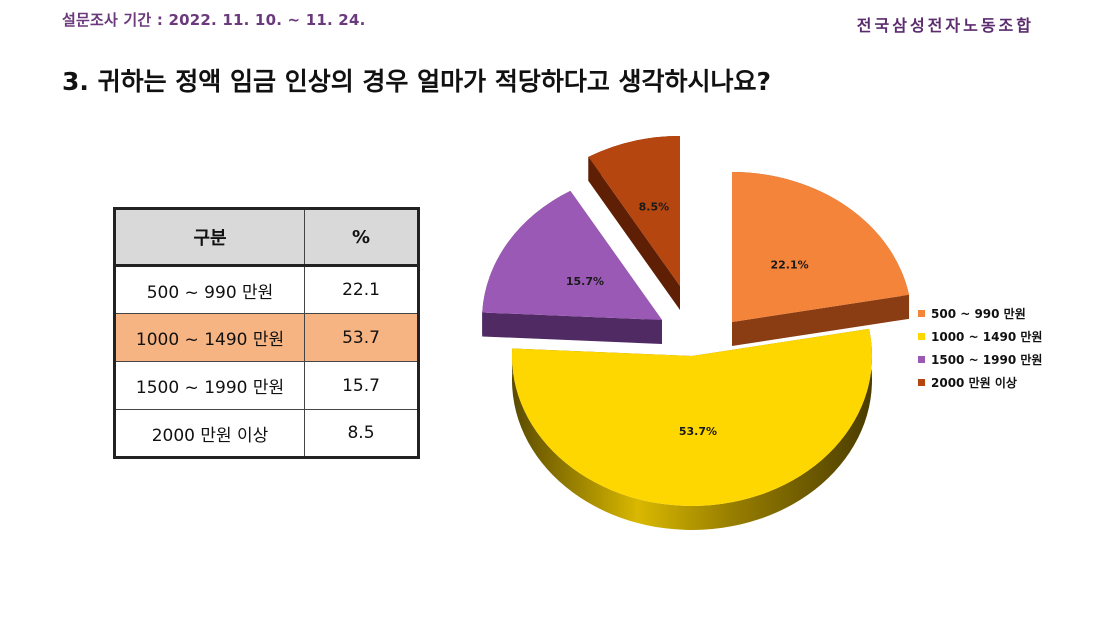 The image size is (1100, 619). What do you see at coordinates (974, 383) in the screenshot?
I see `legend-label: 2000 만원 이상` at bounding box center [974, 383].